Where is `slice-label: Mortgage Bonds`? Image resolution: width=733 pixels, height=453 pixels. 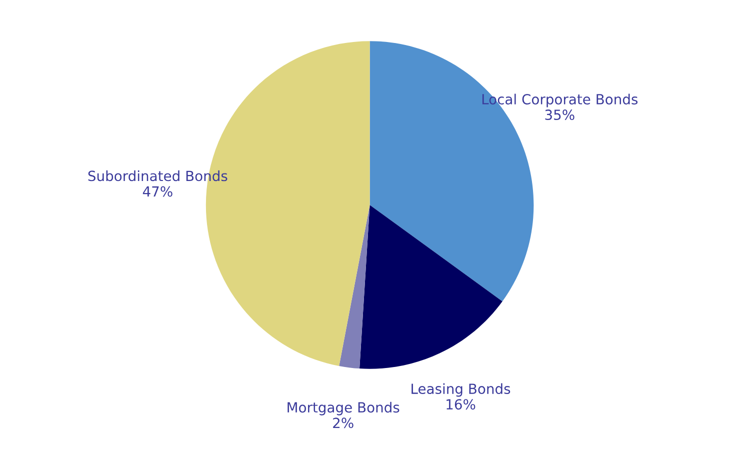
slice-label: Mortgage Bonds is located at coordinates (344, 409).